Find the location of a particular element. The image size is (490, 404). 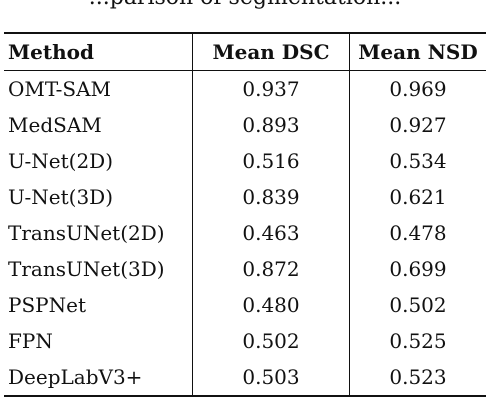

dsc-cell: 0.872 is located at coordinates (271, 269).